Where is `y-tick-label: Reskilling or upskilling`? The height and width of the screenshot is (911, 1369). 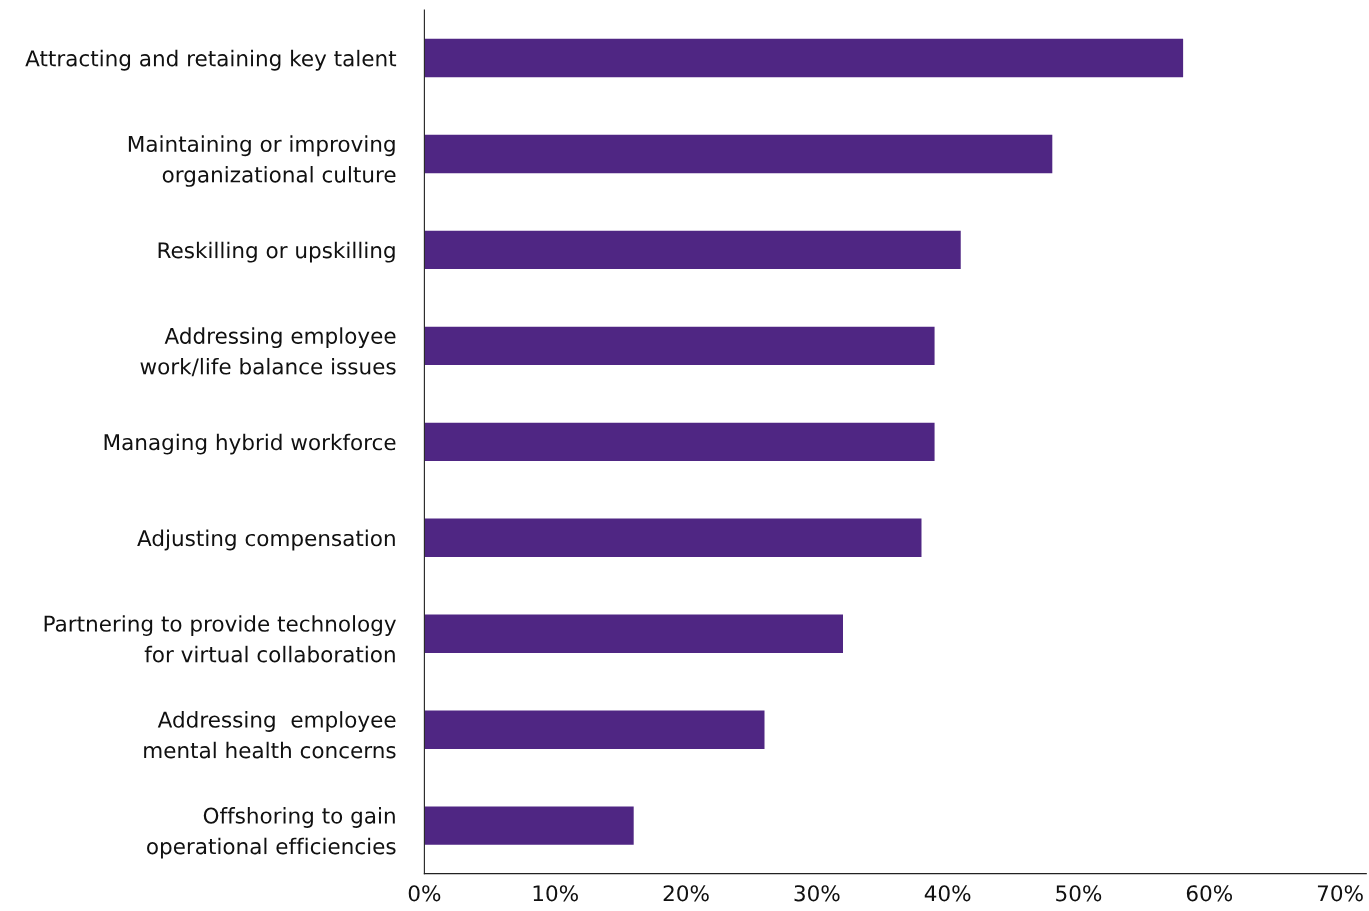 y-tick-label: Reskilling or upskilling is located at coordinates (276, 252).